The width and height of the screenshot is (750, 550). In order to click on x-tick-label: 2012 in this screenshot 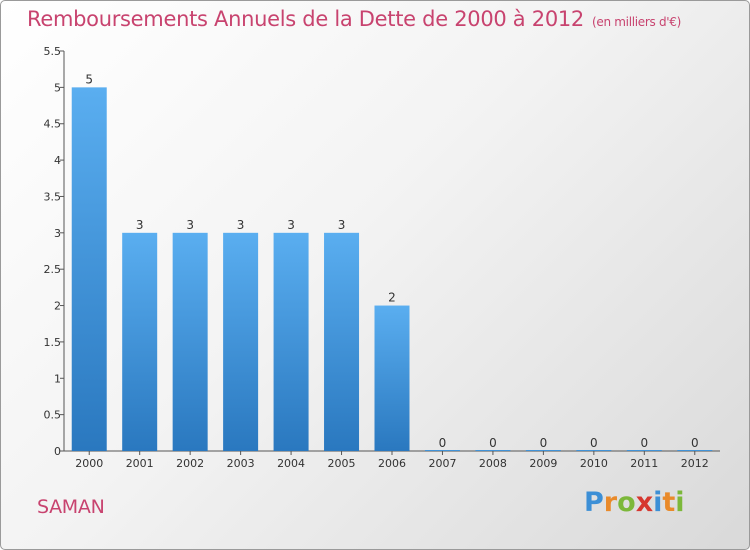, I will do `click(695, 463)`.